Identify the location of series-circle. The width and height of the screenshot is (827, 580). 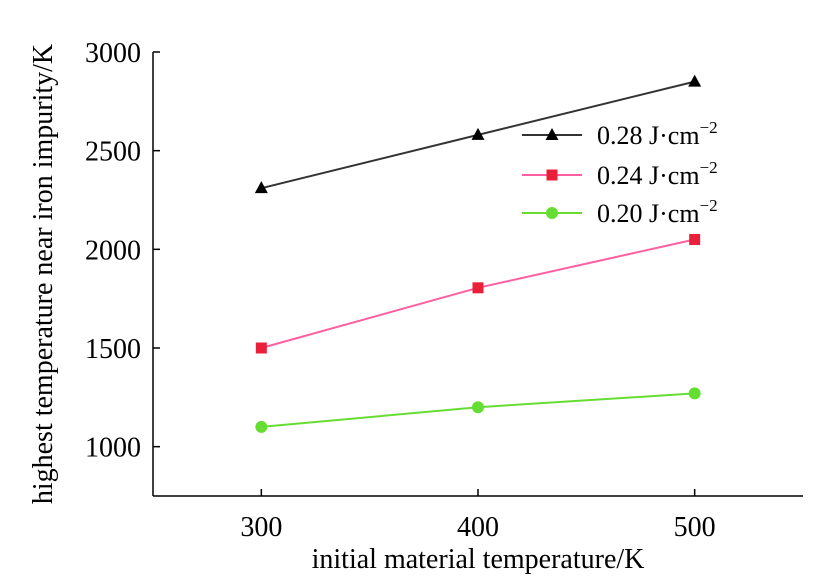
(478, 410).